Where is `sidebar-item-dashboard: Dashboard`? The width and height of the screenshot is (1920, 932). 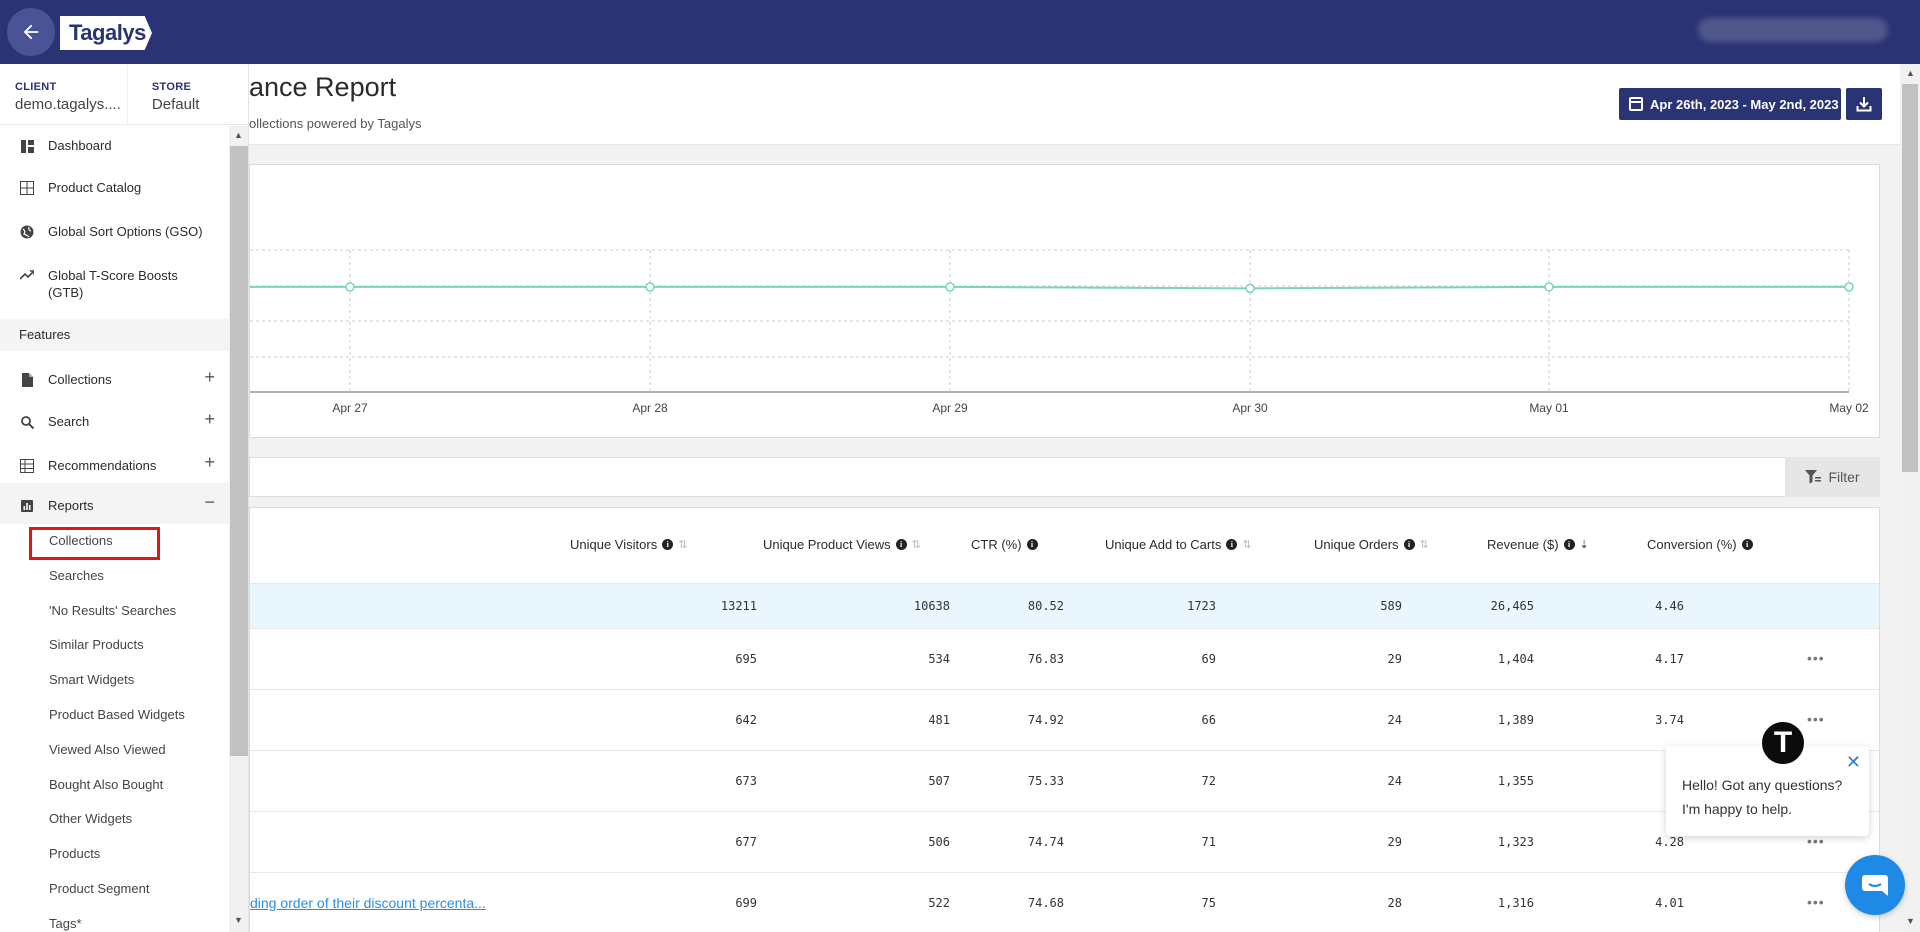
sidebar-item-dashboard: Dashboard is located at coordinates (114, 143).